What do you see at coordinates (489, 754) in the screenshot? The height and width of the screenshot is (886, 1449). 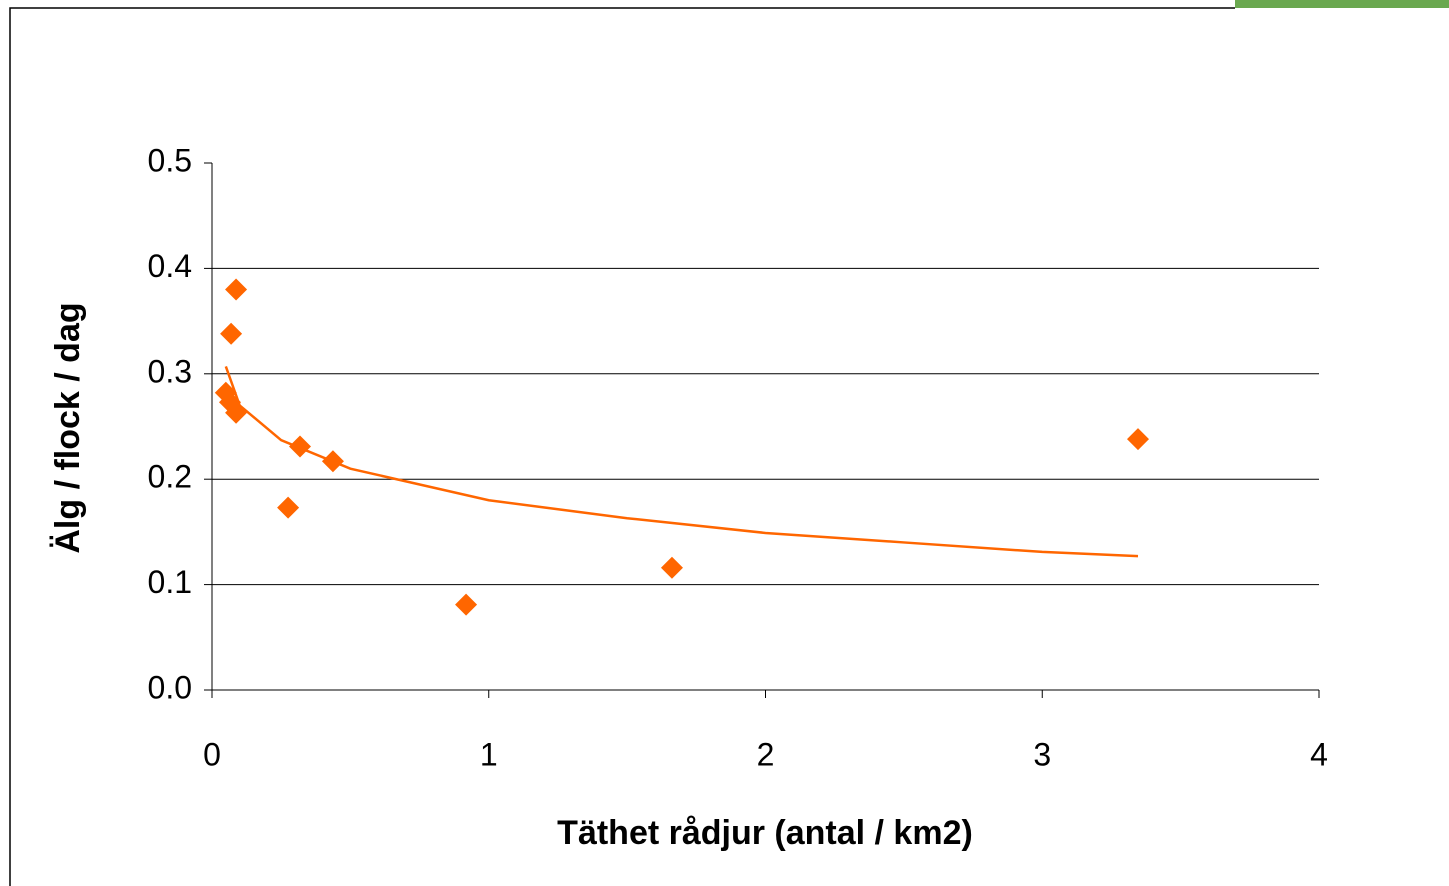 I see `x-tick-label: 1` at bounding box center [489, 754].